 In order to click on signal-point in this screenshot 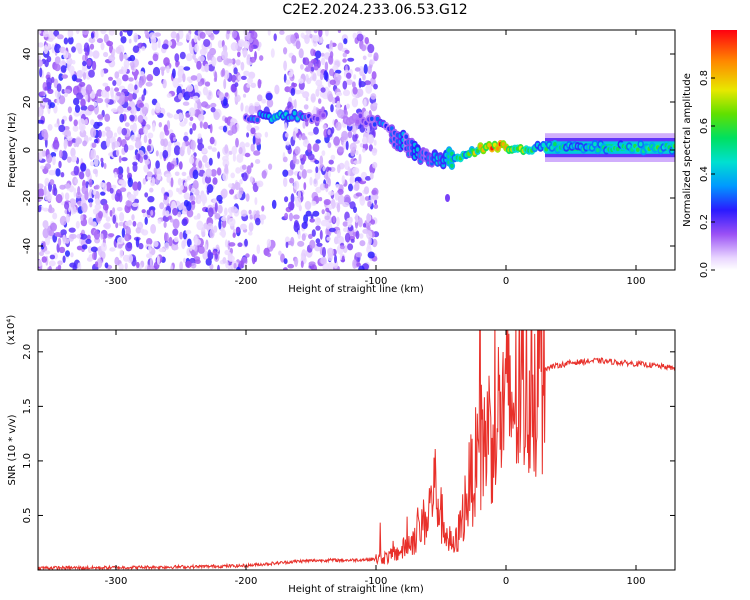, I will do `click(595, 144)`.